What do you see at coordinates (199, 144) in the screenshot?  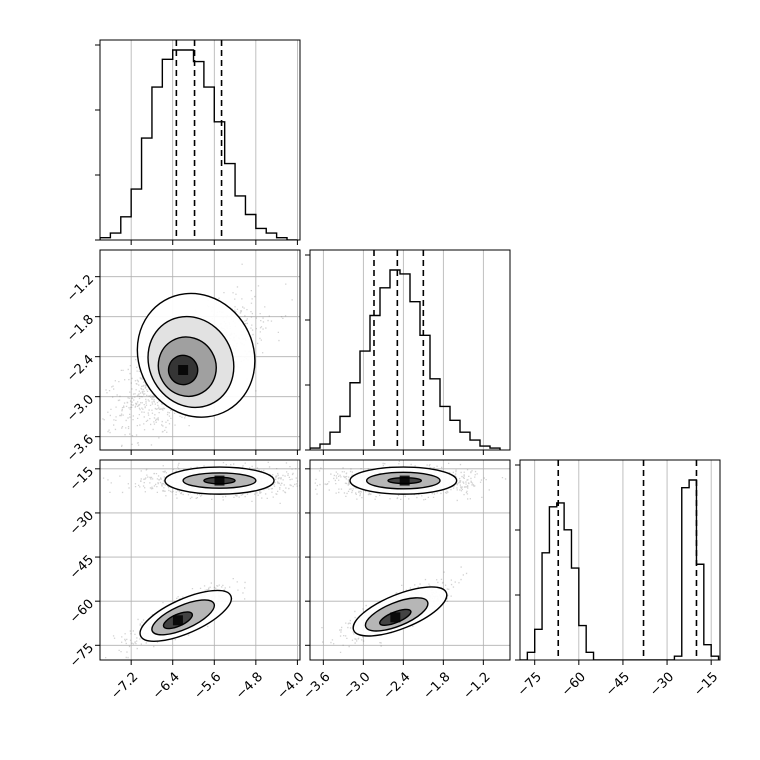 I see `histogram-p0` at bounding box center [199, 144].